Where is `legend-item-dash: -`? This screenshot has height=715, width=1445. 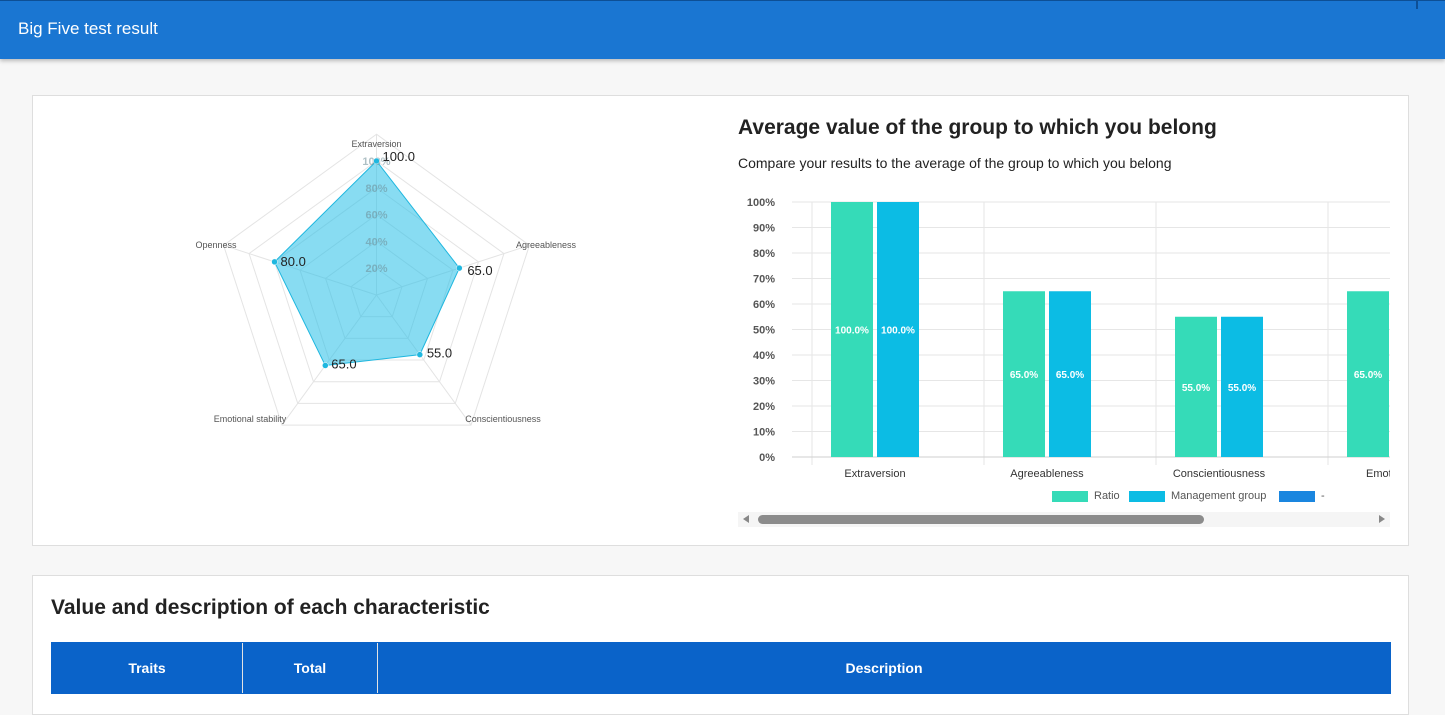 legend-item-dash: - is located at coordinates (1302, 496).